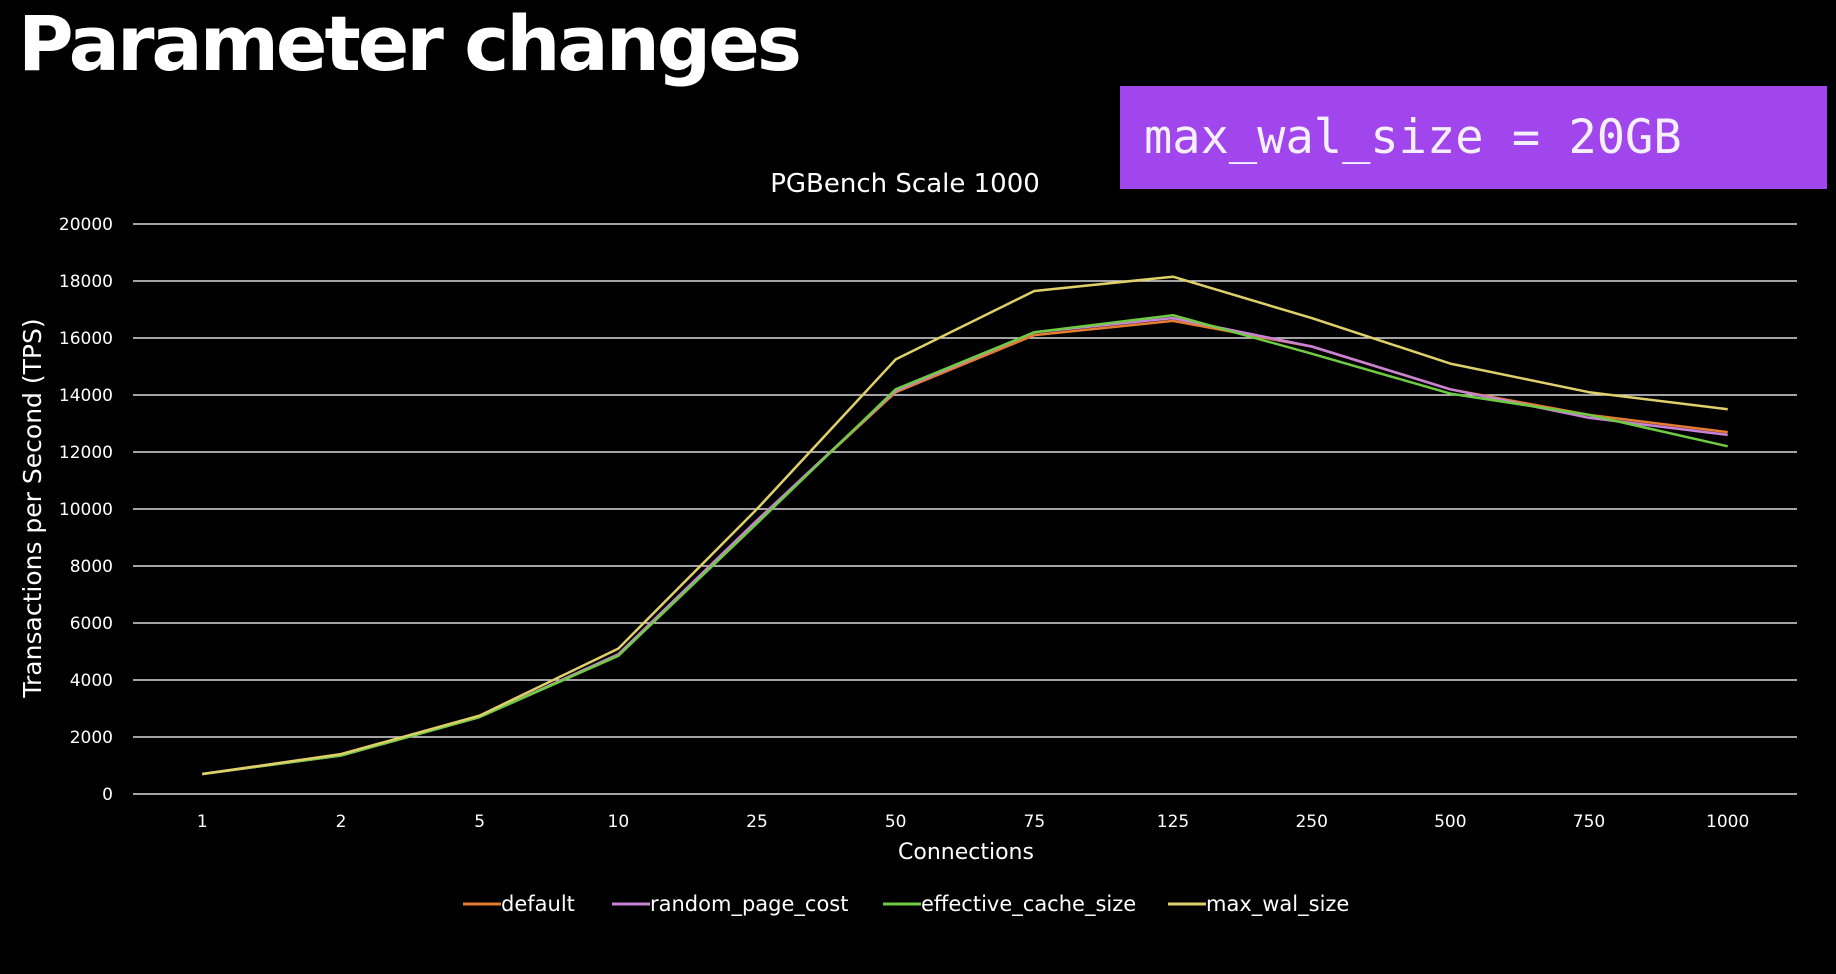  I want to click on x-tick-label: 125, so click(1173, 822).